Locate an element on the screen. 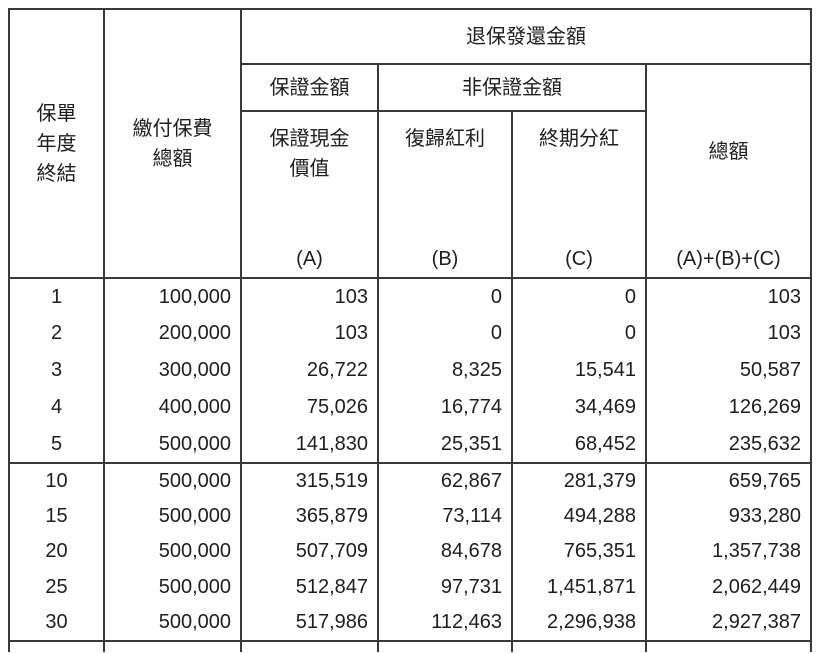 Image resolution: width=816 pixels, height=653 pixels. stub-row is located at coordinates (410, 646).